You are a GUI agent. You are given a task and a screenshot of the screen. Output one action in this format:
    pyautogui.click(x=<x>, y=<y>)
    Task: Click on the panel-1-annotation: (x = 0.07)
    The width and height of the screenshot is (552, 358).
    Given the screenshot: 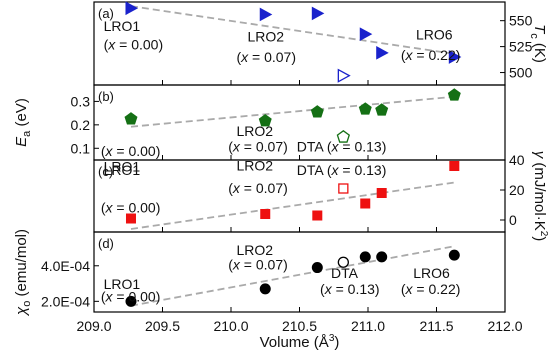 What is the action you would take?
    pyautogui.click(x=266, y=57)
    